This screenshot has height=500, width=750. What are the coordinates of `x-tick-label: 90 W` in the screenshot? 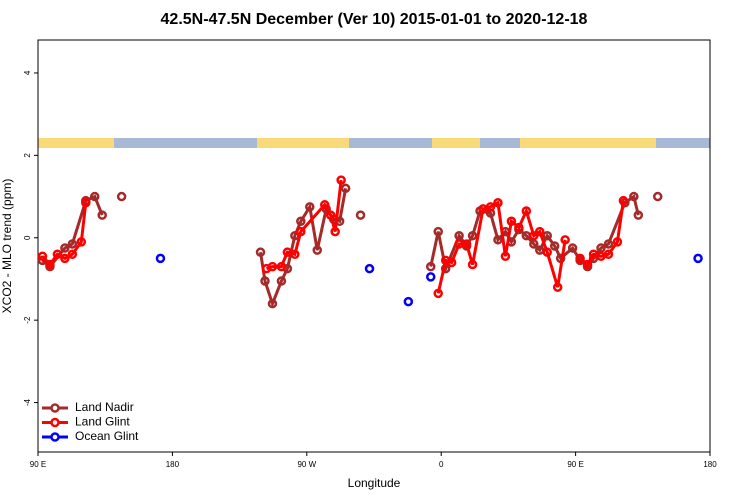 It's located at (306, 464).